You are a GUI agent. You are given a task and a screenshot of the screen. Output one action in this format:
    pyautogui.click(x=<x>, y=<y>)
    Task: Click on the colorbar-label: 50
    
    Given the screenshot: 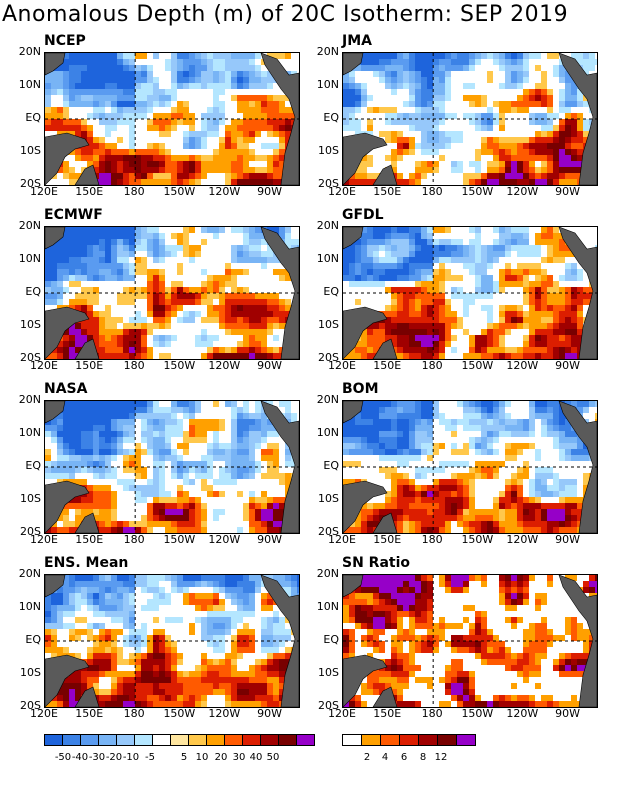 What is the action you would take?
    pyautogui.click(x=273, y=757)
    